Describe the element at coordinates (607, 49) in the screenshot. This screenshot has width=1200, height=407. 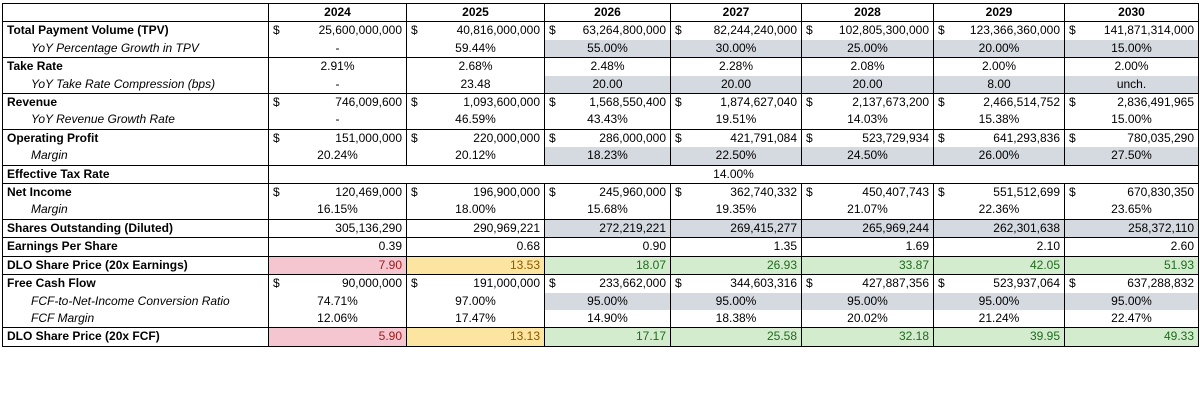
I see `value-cell: 55.00%` at that location.